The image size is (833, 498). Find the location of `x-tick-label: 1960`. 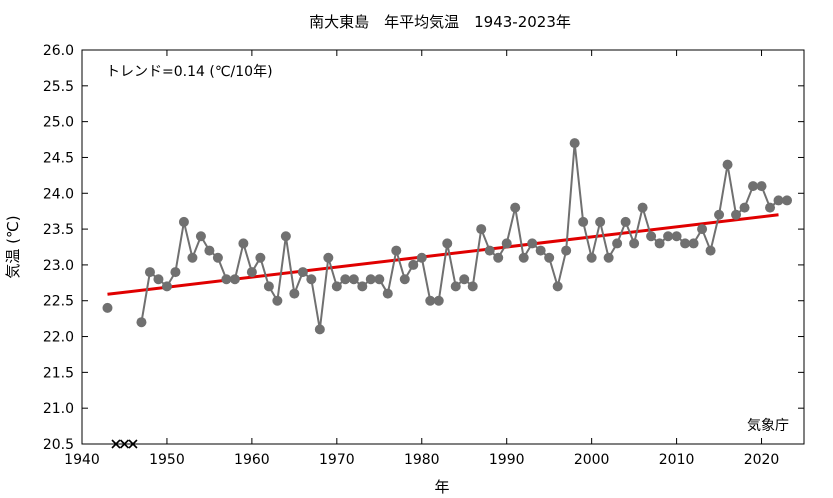

x-tick-label: 1960 is located at coordinates (252, 460).